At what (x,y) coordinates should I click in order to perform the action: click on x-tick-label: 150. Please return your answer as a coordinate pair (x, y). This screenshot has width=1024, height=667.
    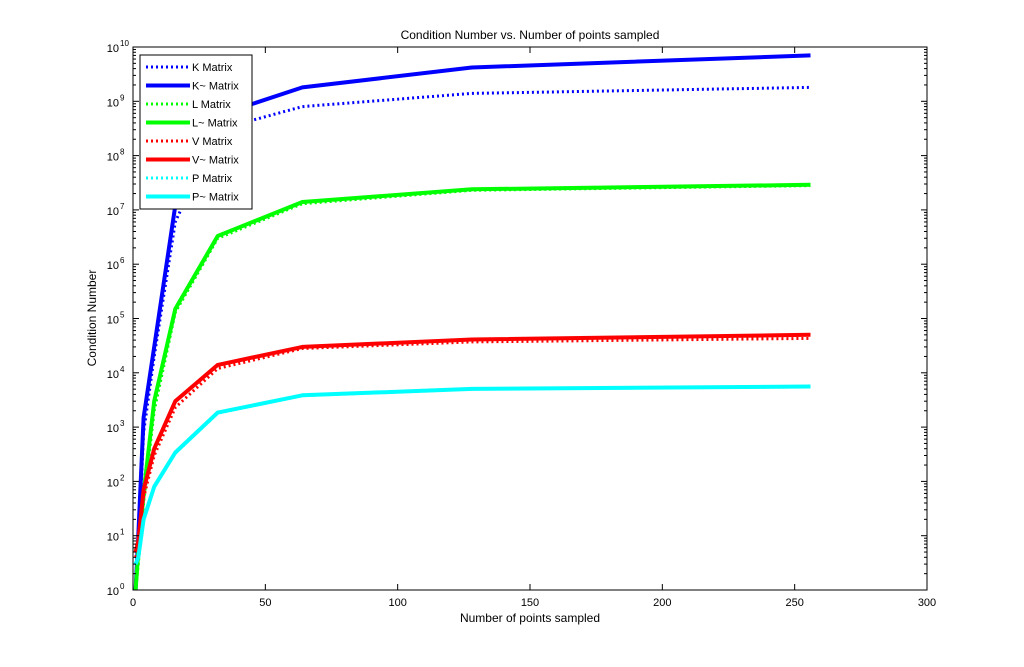
    Looking at the image, I should click on (530, 603).